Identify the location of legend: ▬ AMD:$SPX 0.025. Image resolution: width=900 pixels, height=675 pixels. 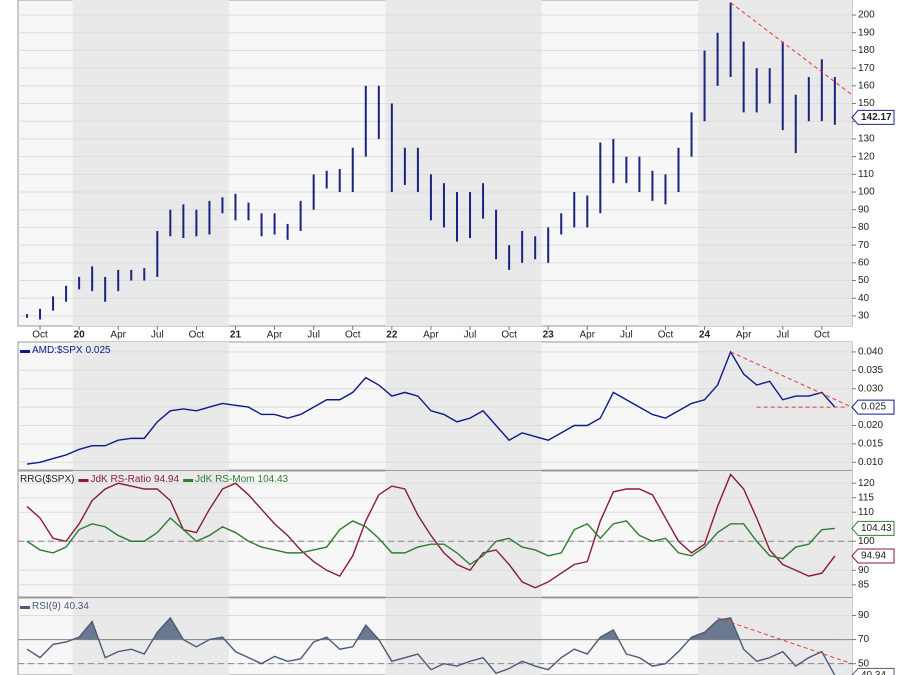
(65, 350).